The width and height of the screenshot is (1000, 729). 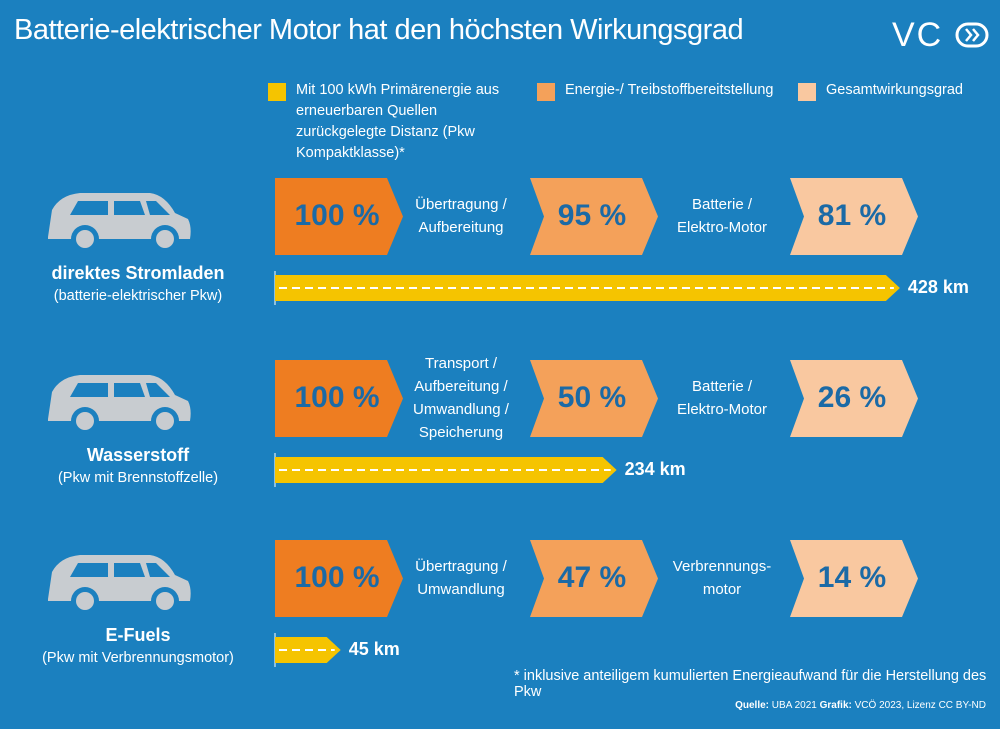 What do you see at coordinates (794, 705) in the screenshot?
I see `source-text: UBA 2021` at bounding box center [794, 705].